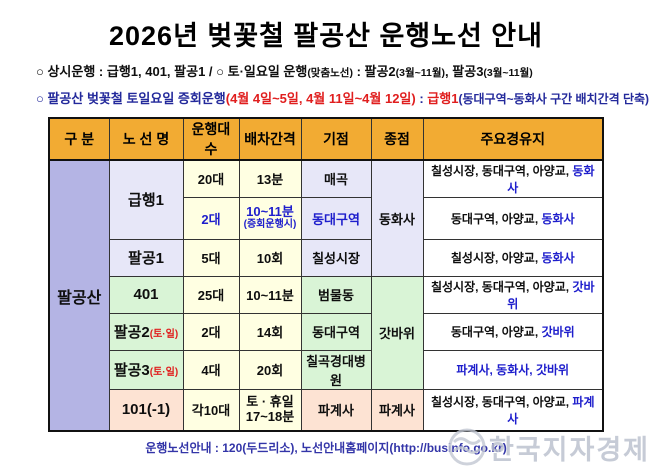 Image resolution: width=652 pixels, height=472 pixels. Describe the element at coordinates (336, 139) in the screenshot. I see `col-header-origin: 기점` at that location.